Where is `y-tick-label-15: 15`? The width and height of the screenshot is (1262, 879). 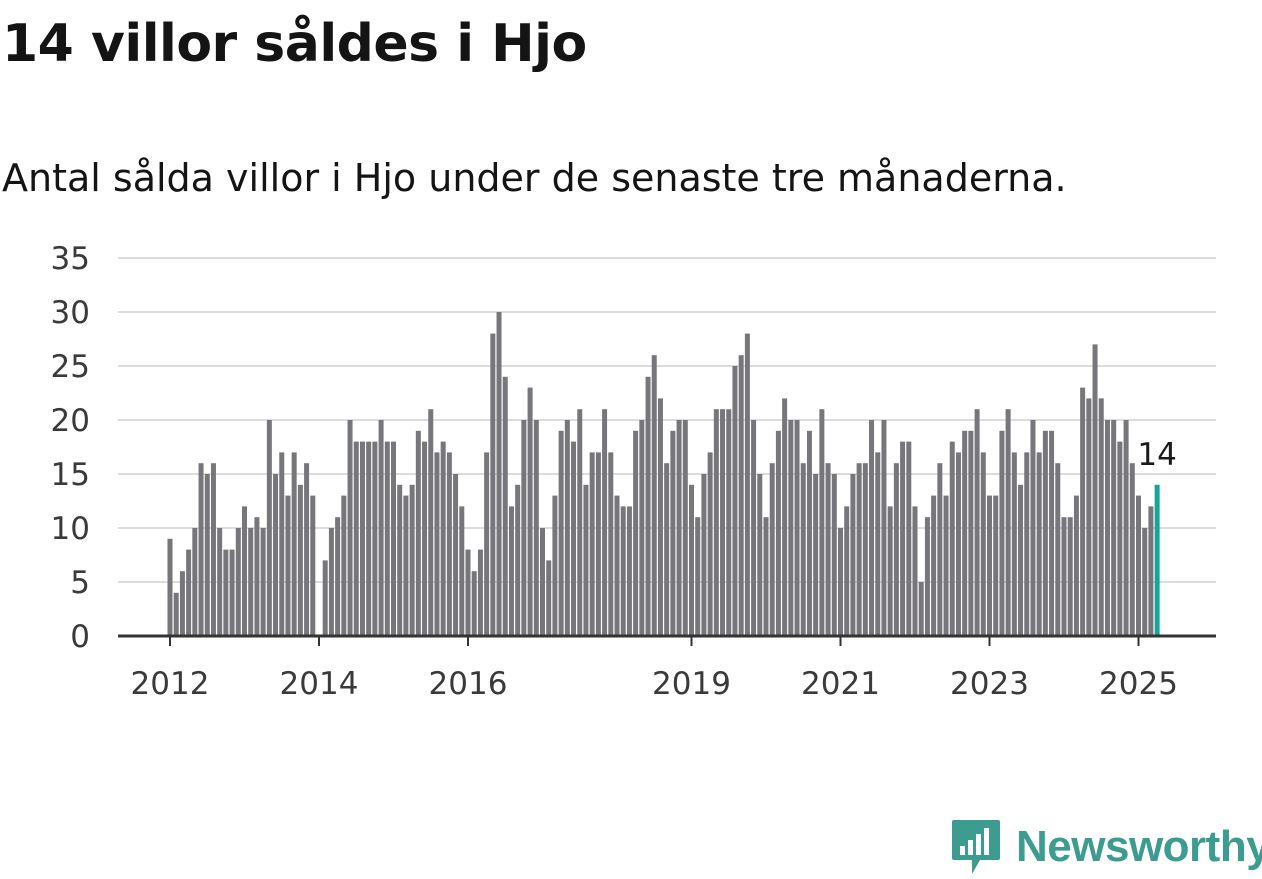 y-tick-label-15: 15 is located at coordinates (70, 475).